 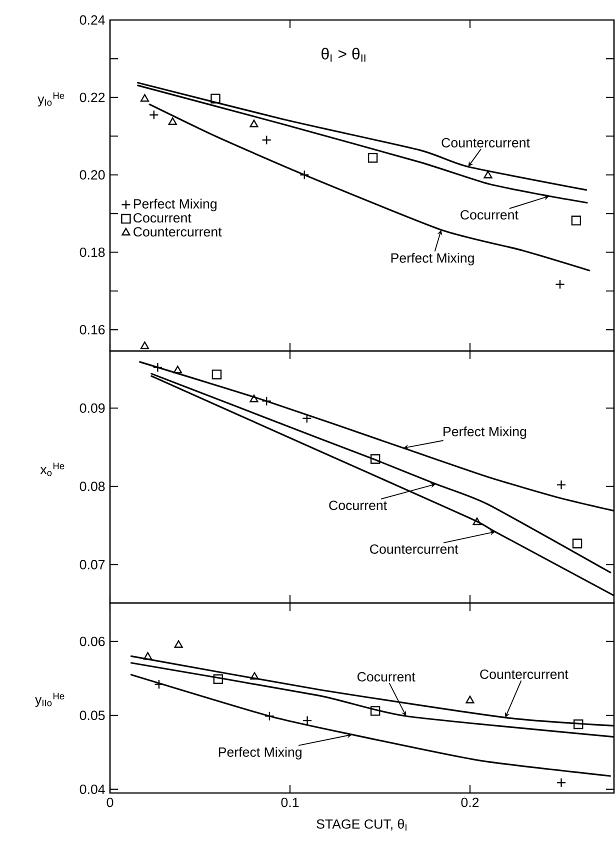 What do you see at coordinates (110, 803) in the screenshot?
I see `x-tick-label: 0` at bounding box center [110, 803].